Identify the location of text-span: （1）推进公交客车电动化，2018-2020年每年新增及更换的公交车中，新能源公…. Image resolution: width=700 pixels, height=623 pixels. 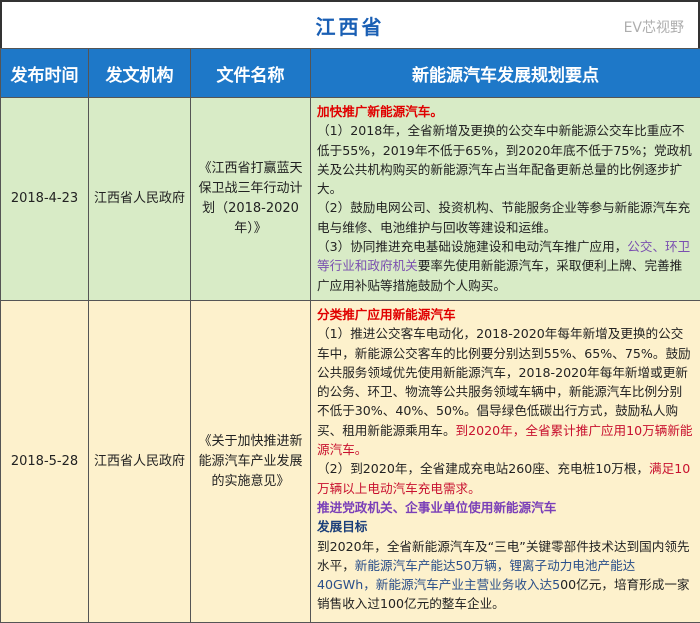
(504, 381).